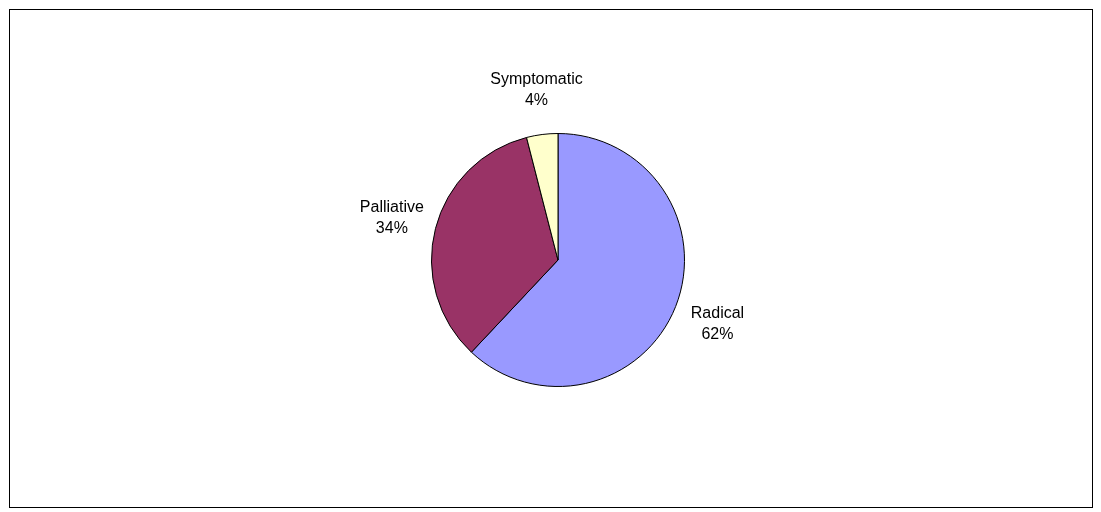 This screenshot has width=1101, height=512. I want to click on data-label: 34%, so click(391, 227).